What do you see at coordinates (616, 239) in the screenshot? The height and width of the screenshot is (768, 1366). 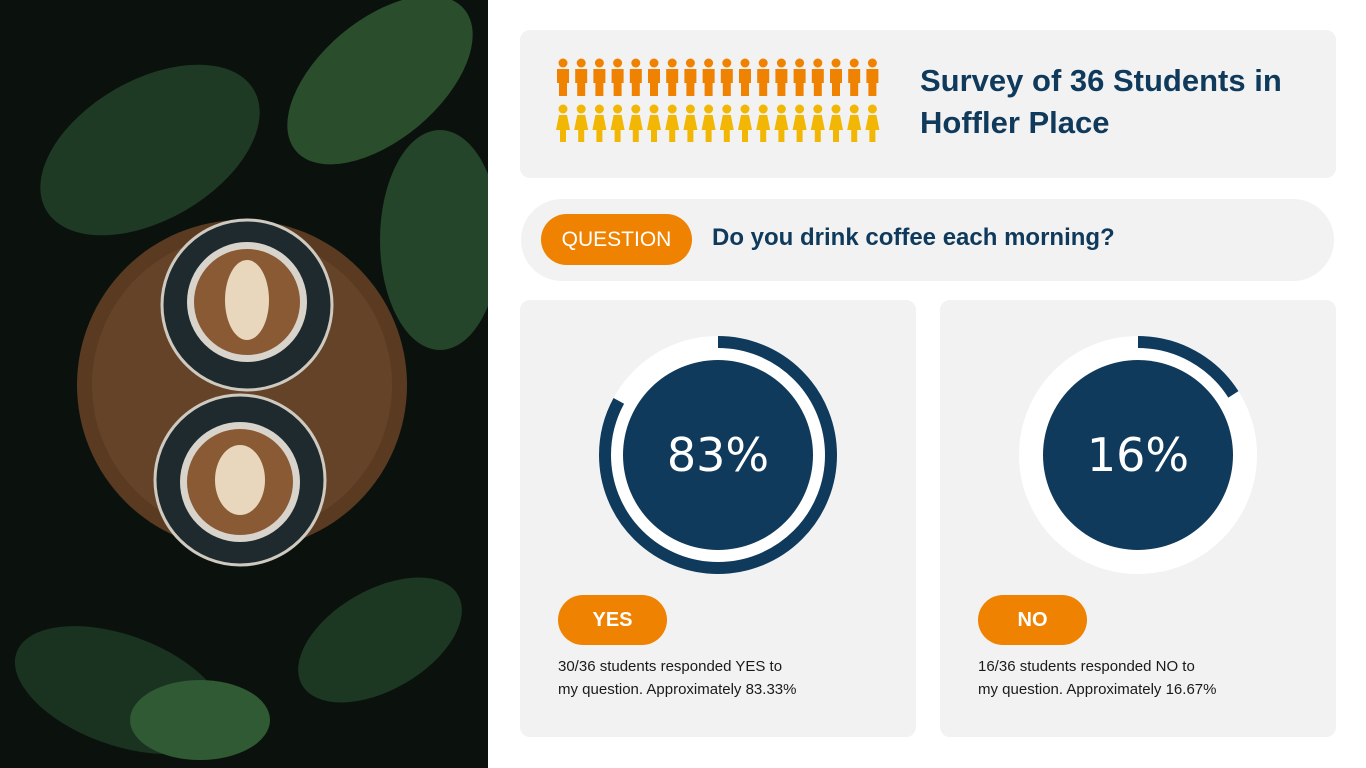 I see `question-label: QUESTION` at bounding box center [616, 239].